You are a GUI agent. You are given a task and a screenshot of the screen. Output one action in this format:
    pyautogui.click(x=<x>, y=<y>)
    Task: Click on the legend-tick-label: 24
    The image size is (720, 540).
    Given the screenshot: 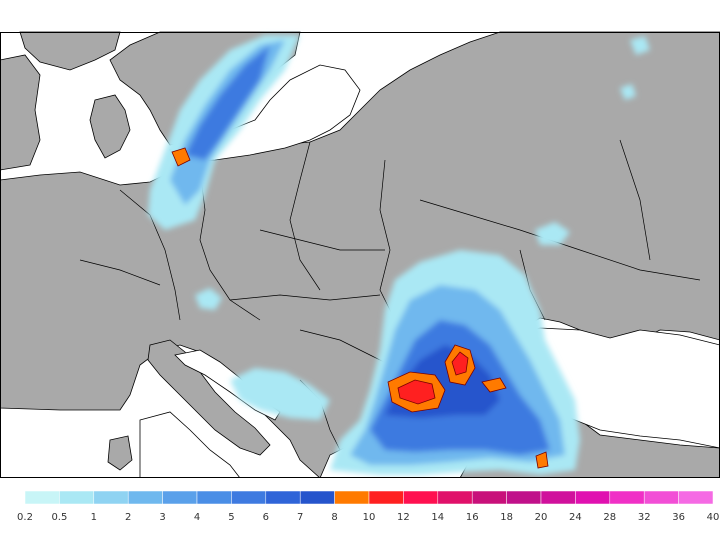 What is the action you would take?
    pyautogui.click(x=575, y=517)
    